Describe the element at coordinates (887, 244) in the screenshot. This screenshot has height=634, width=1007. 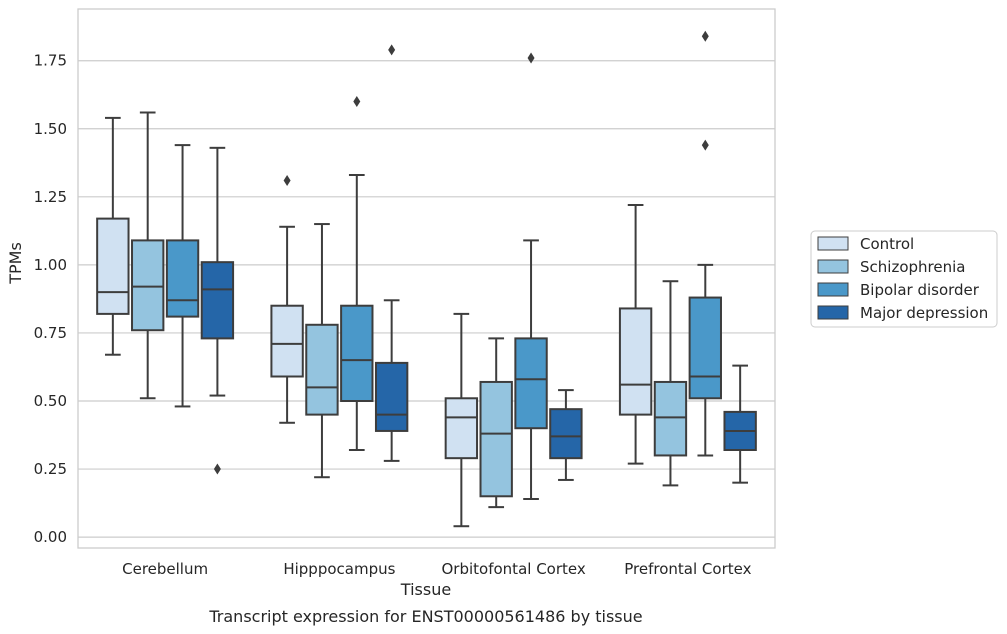
I see `legend-label: Control` at that location.